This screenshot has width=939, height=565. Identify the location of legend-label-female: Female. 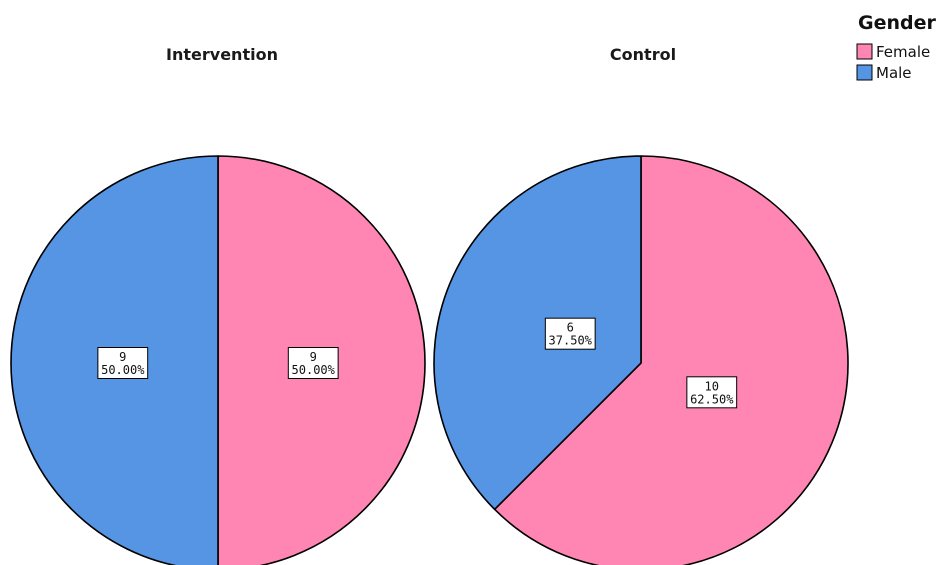
(903, 52).